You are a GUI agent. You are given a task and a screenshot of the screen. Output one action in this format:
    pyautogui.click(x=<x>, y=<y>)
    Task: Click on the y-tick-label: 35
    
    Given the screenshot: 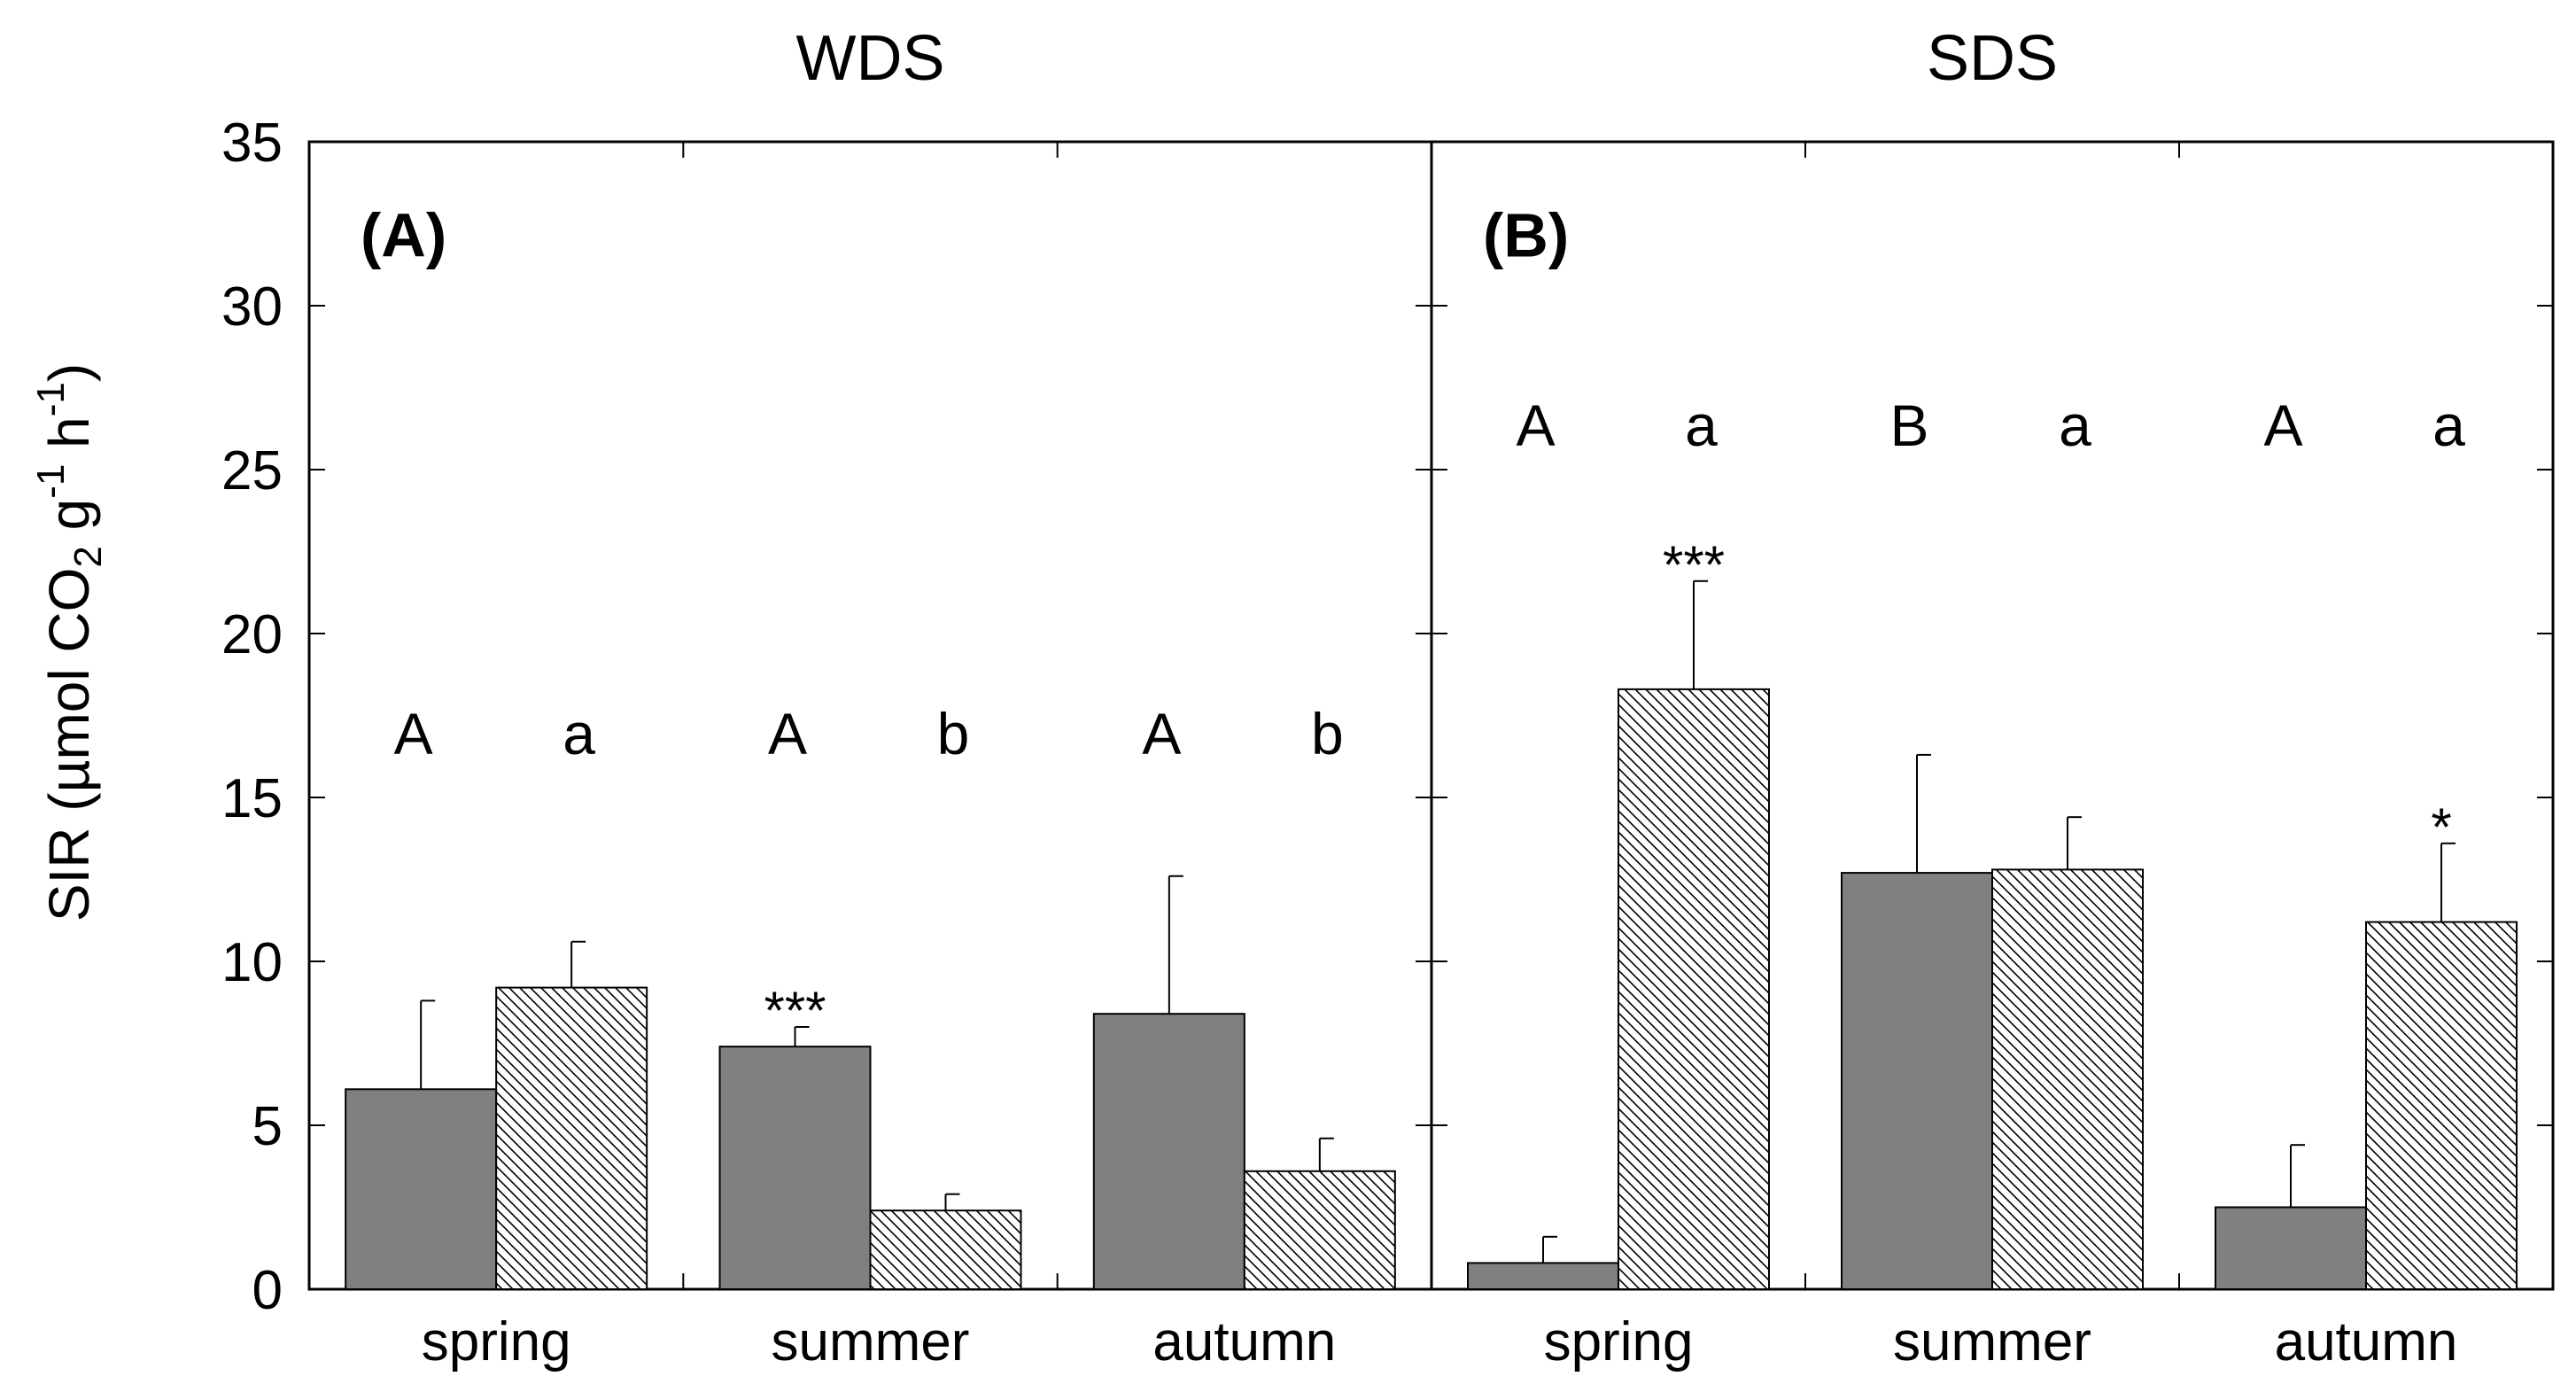 What is the action you would take?
    pyautogui.click(x=252, y=143)
    